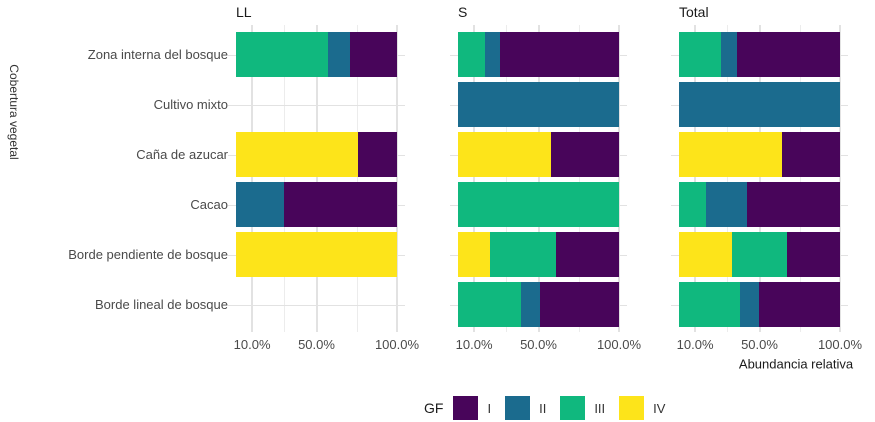 This screenshot has width=875, height=422. I want to click on legend: GF I II III IV, so click(551, 408).